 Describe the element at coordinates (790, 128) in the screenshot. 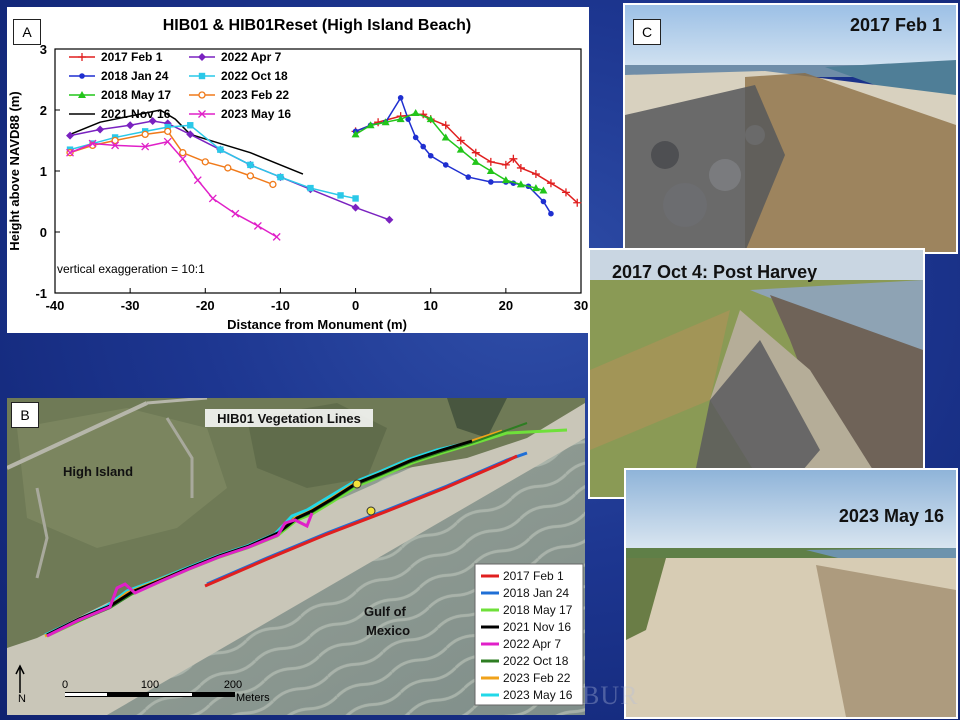

I see `photo-2017-feb-1: C 2017 Feb 1` at that location.